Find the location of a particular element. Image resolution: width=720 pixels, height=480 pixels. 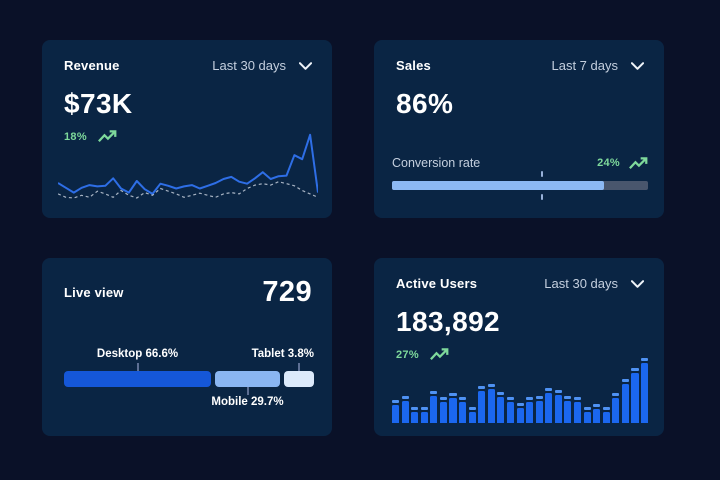

conversion-rate-row: Conversion rate 24% is located at coordinates (520, 163).